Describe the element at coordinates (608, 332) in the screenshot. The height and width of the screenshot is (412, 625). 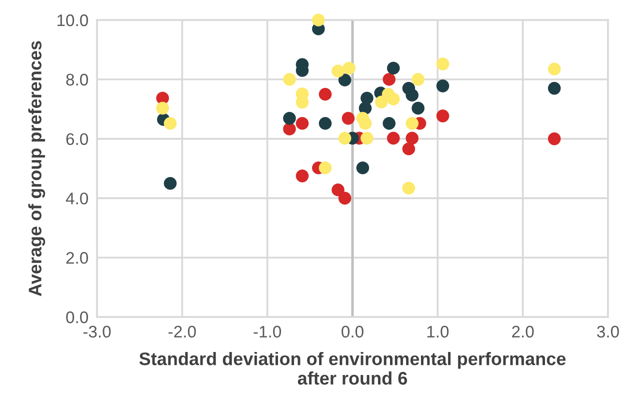
I see `x-tick-label: 3.0` at that location.